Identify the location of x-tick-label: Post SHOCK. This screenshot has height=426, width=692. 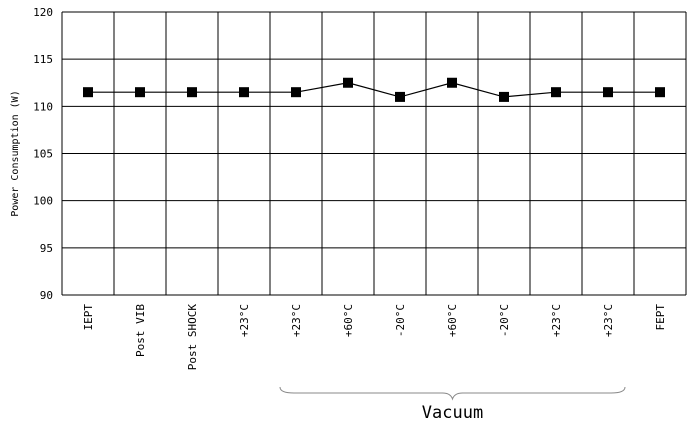
(192, 337).